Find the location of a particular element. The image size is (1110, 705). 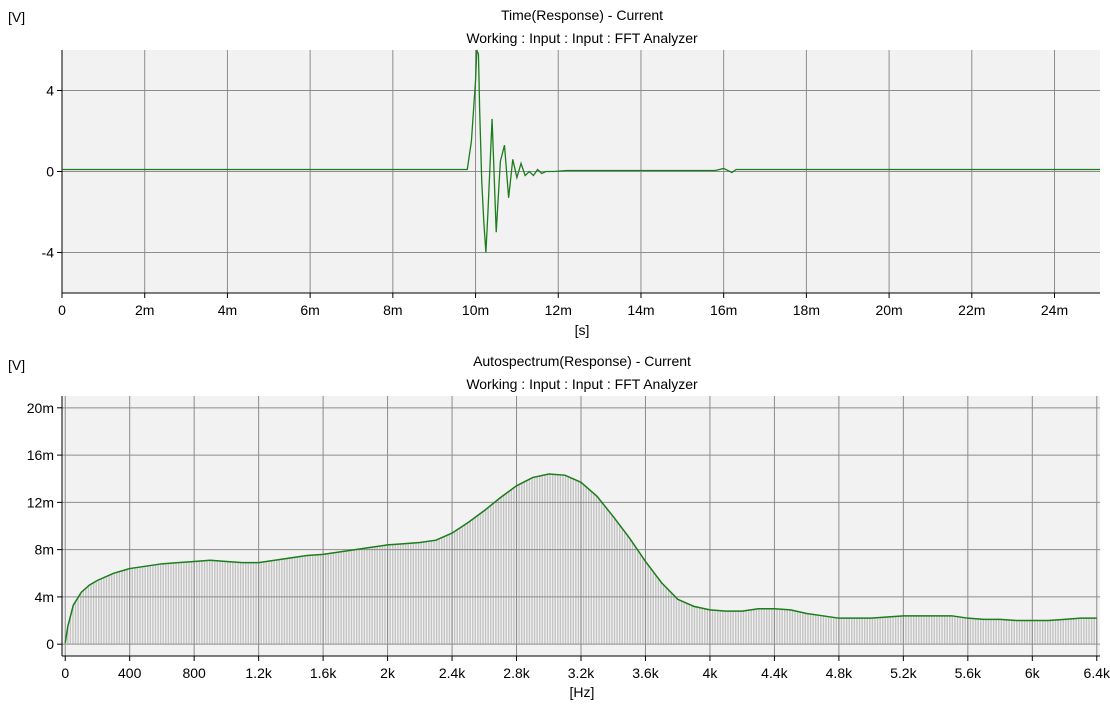

spectrum-chart-title: Autospectrum(Response) - Current is located at coordinates (582, 361).